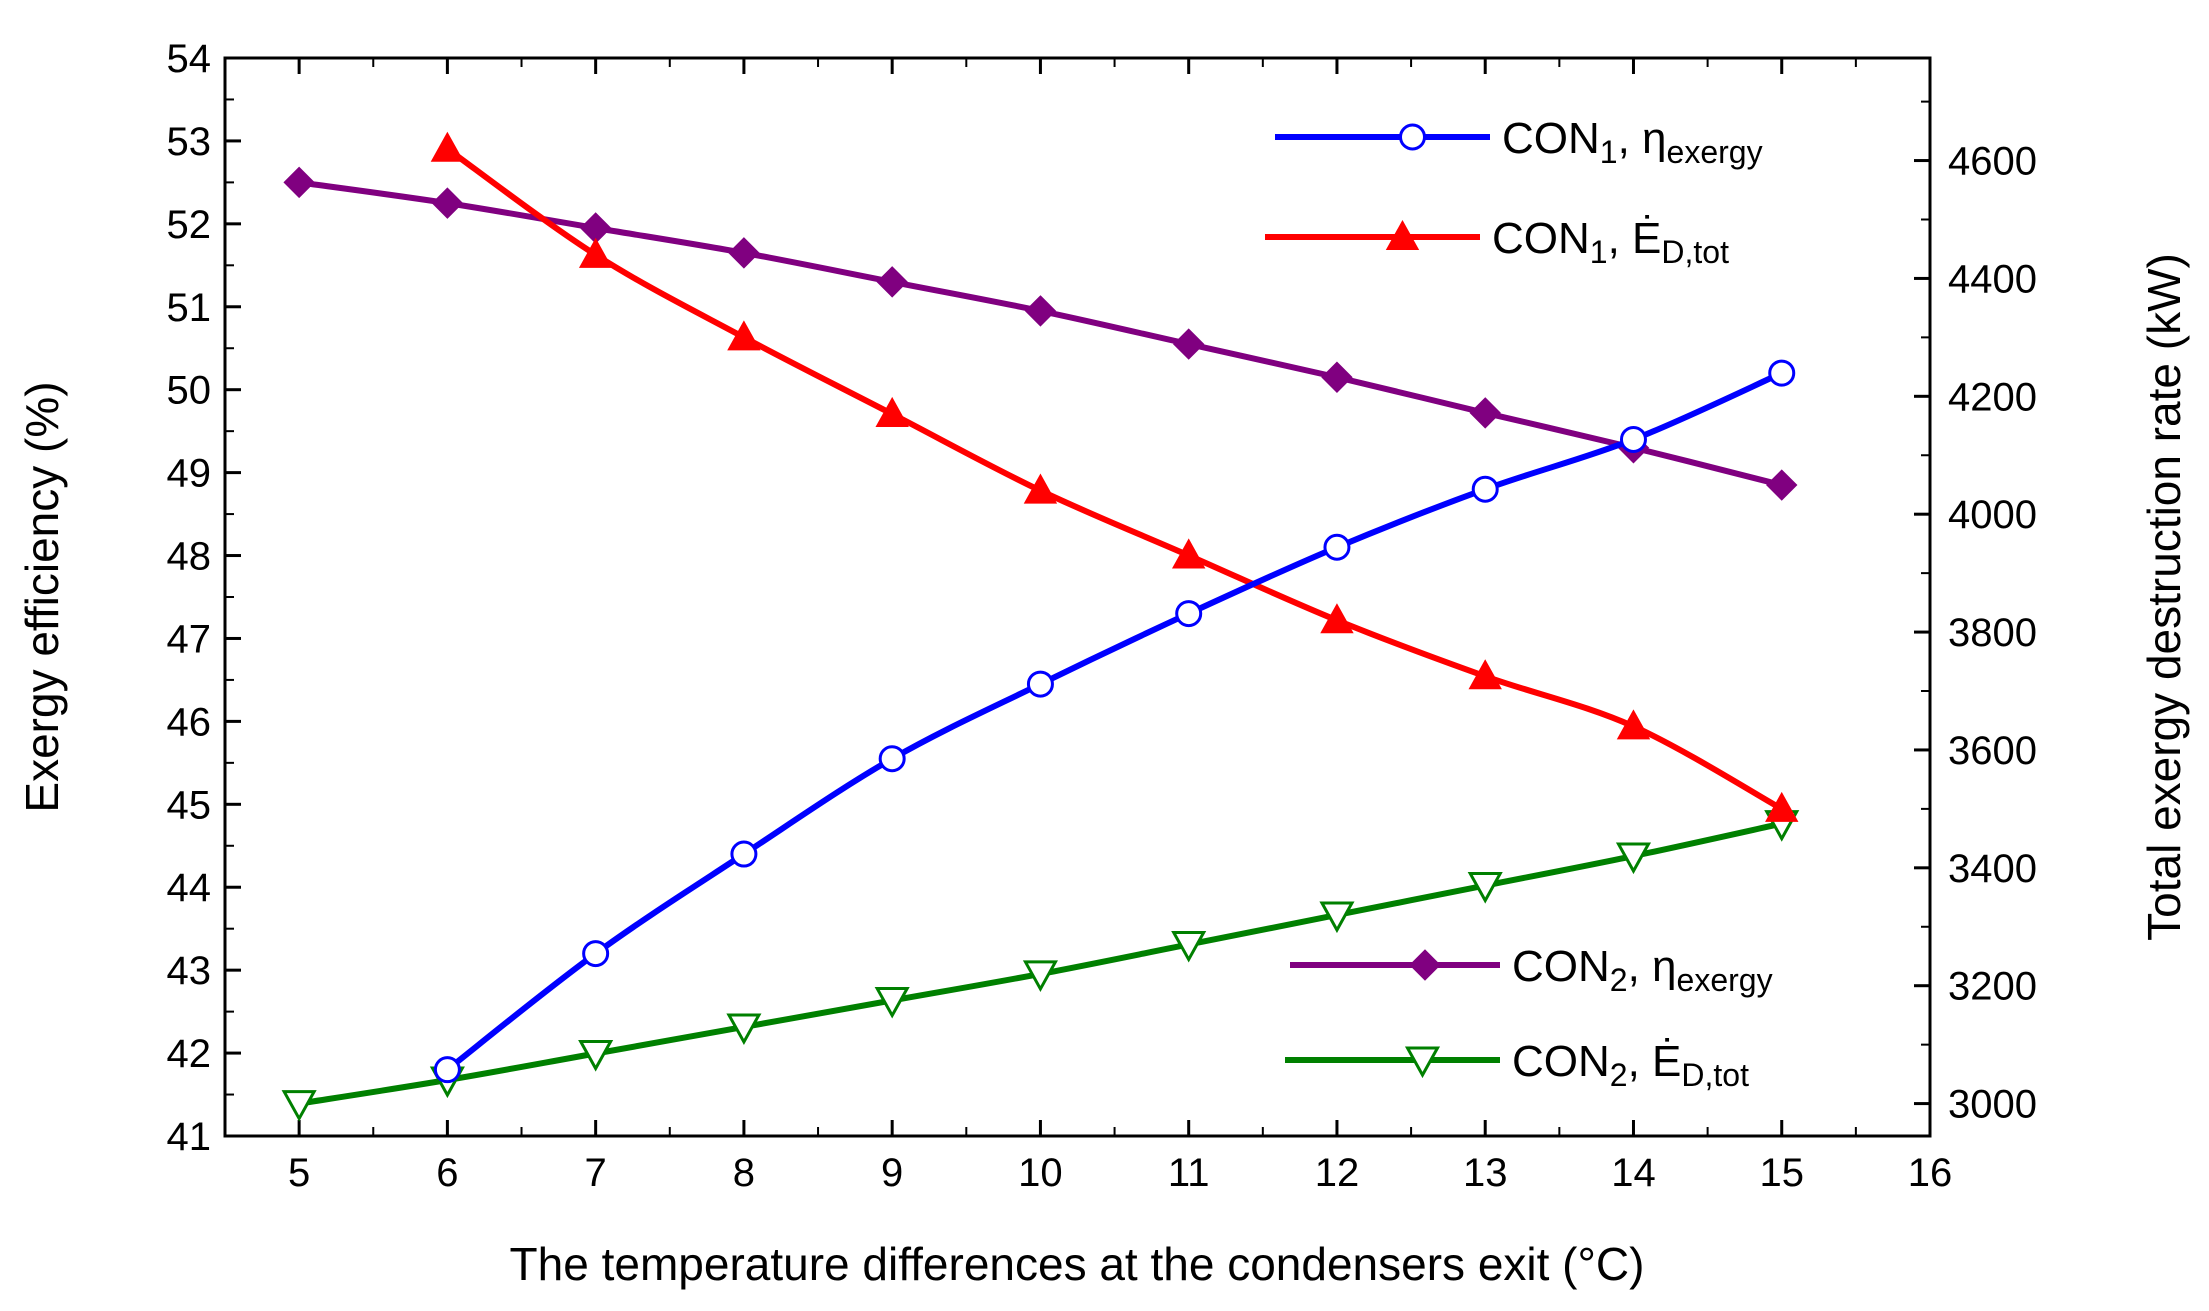  What do you see at coordinates (1930, 1173) in the screenshot?
I see `x-tick-label: 16` at bounding box center [1930, 1173].